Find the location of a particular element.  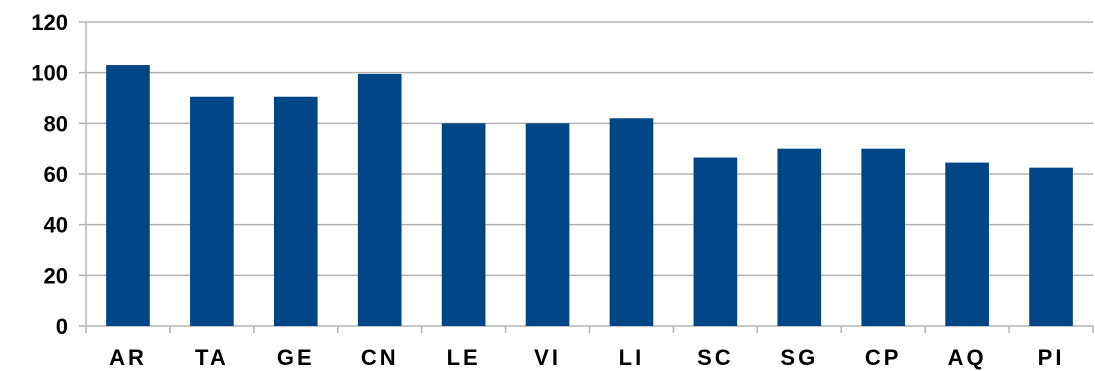

bar-SG is located at coordinates (799, 237).